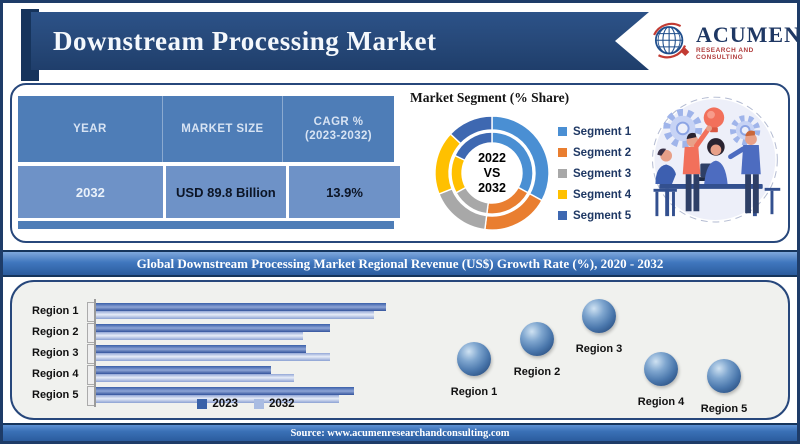 This screenshot has height=444, width=800. What do you see at coordinates (724, 409) in the screenshot?
I see `bubble-label: Region 5` at bounding box center [724, 409].